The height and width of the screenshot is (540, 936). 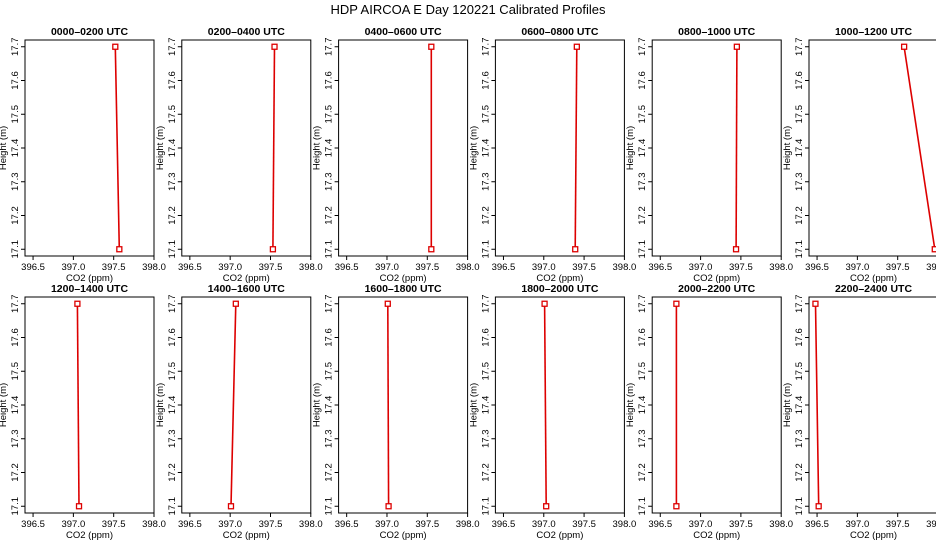 I want to click on panel-title: 0000–0200 UTC, so click(x=89, y=32).